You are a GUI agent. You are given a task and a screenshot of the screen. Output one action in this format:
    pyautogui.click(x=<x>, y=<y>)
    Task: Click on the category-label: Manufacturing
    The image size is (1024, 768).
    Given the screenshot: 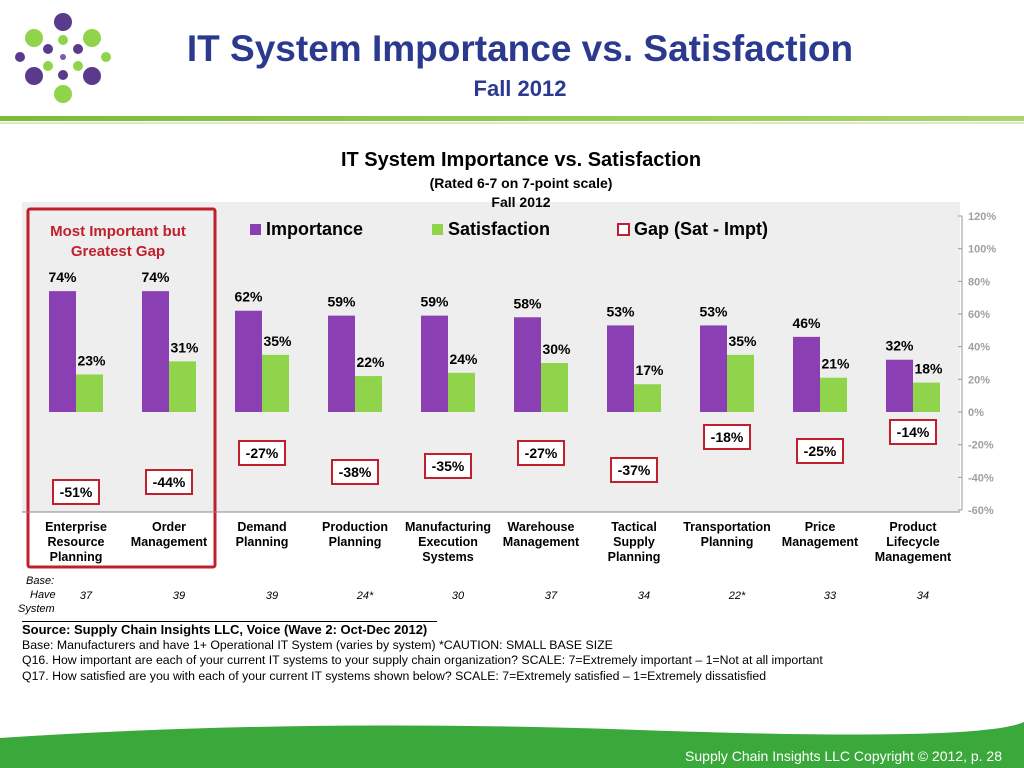 What is the action you would take?
    pyautogui.click(x=448, y=527)
    